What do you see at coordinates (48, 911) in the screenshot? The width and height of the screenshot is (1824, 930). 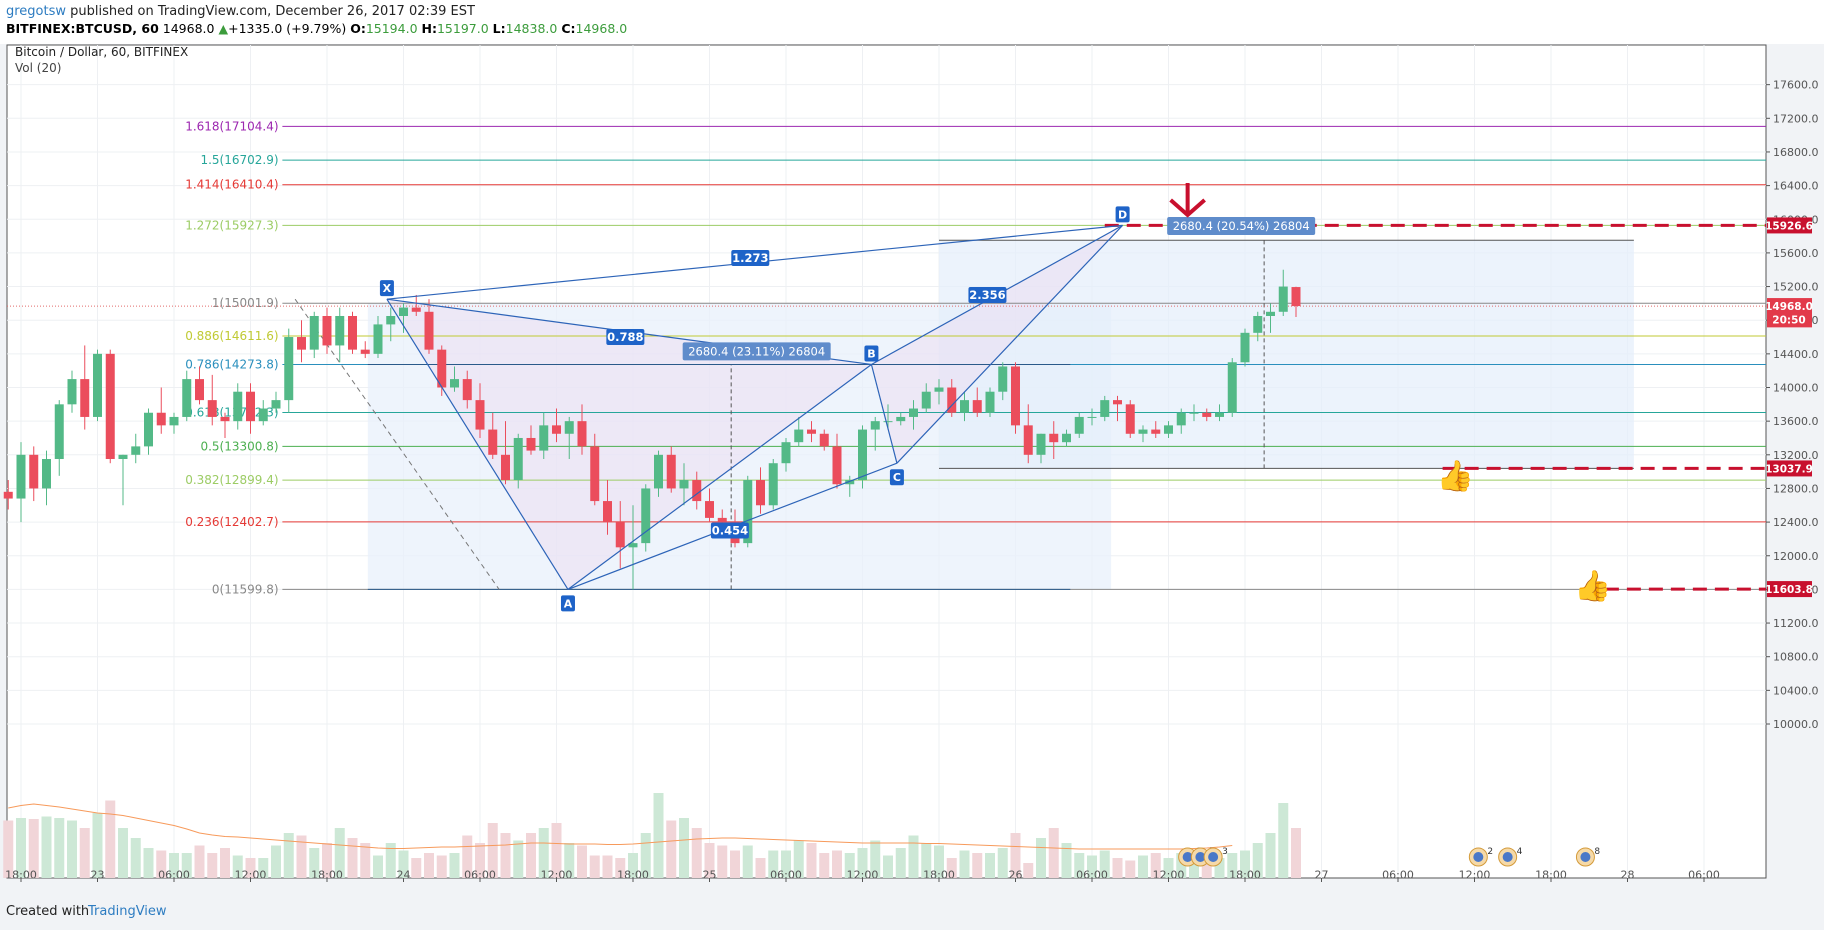 I see `created-with-label: Created with` at bounding box center [48, 911].